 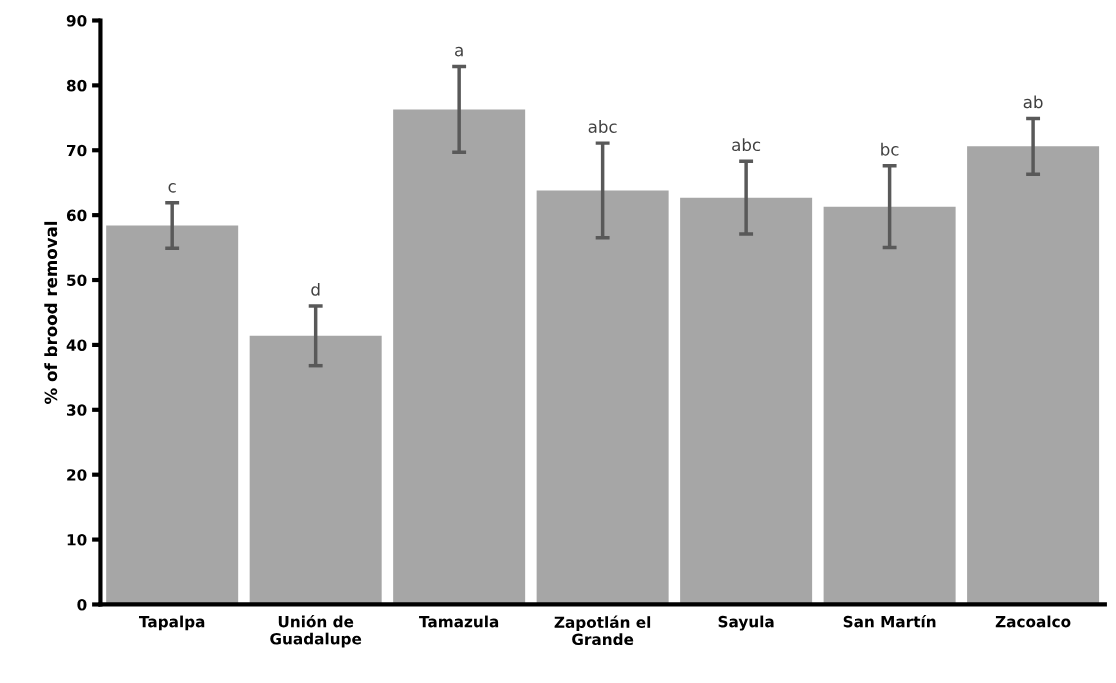 I want to click on y-tick-label: 10, so click(x=77, y=540).